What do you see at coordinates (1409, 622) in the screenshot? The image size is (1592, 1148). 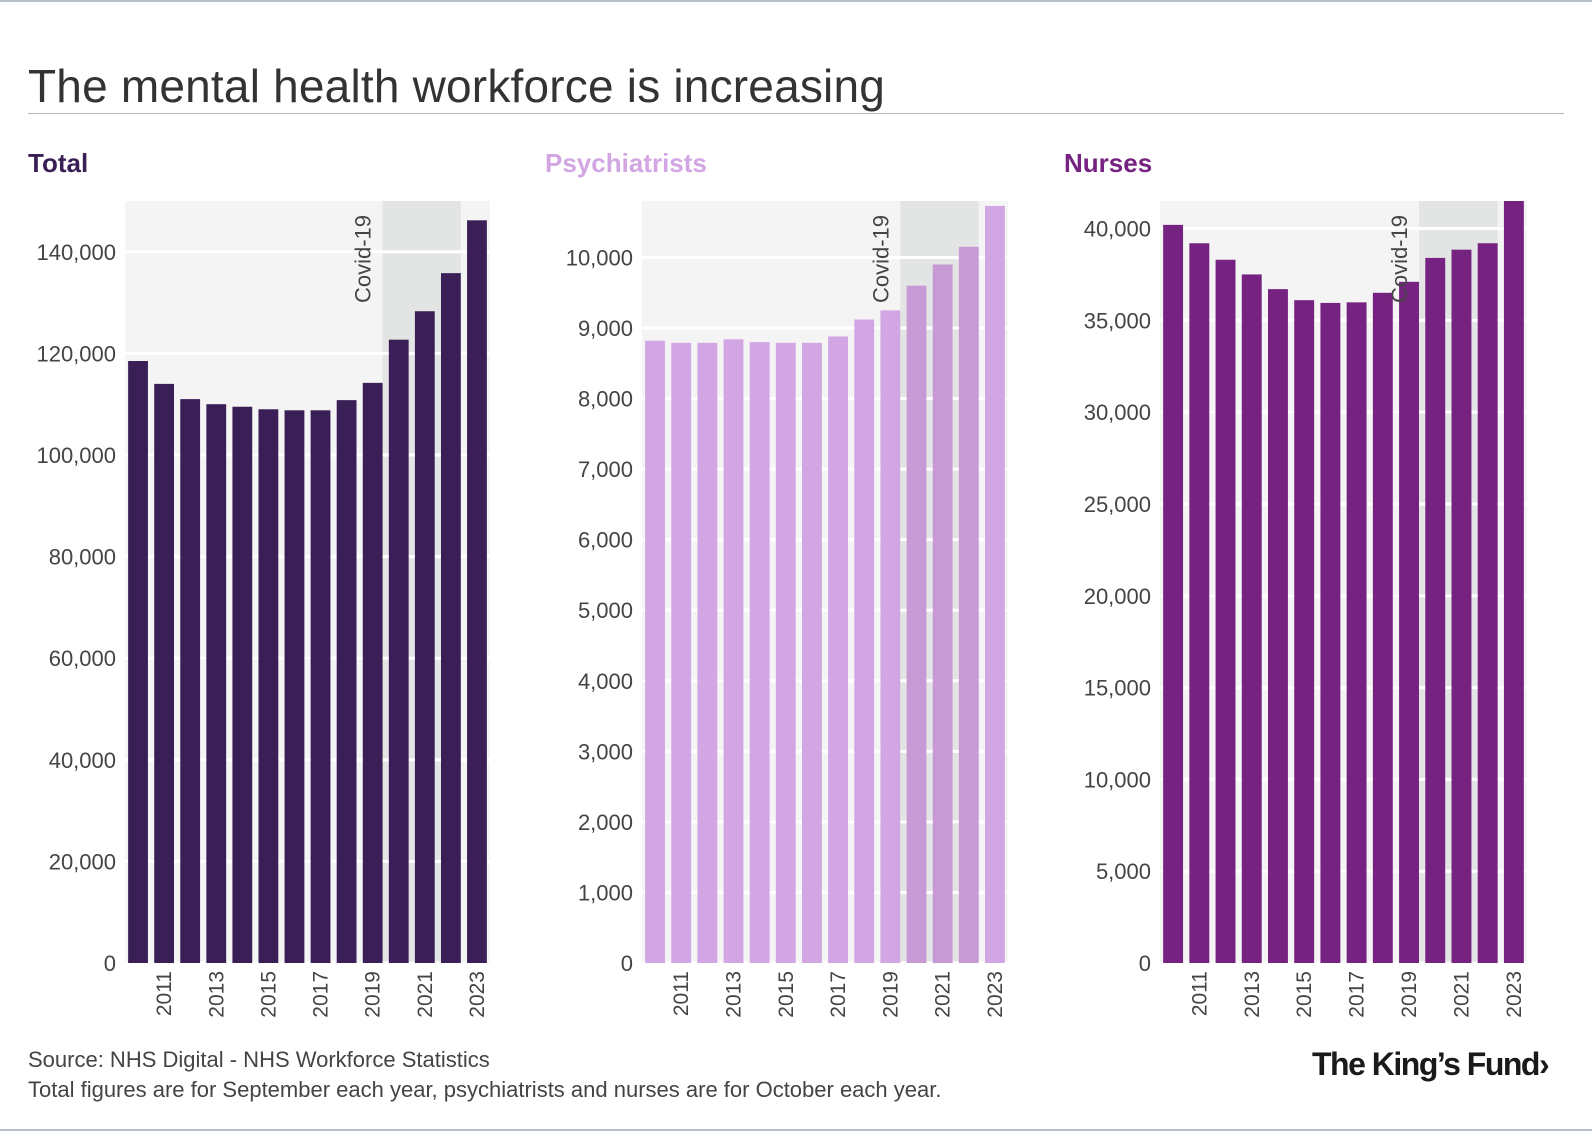 I see `nurses-bar-2019` at bounding box center [1409, 622].